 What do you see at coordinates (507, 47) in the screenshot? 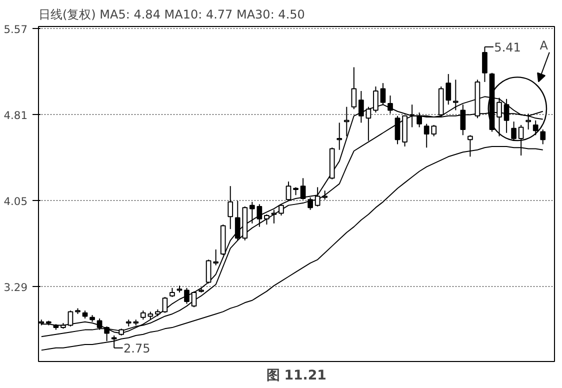
I see `annotation: 5.41` at bounding box center [507, 47].